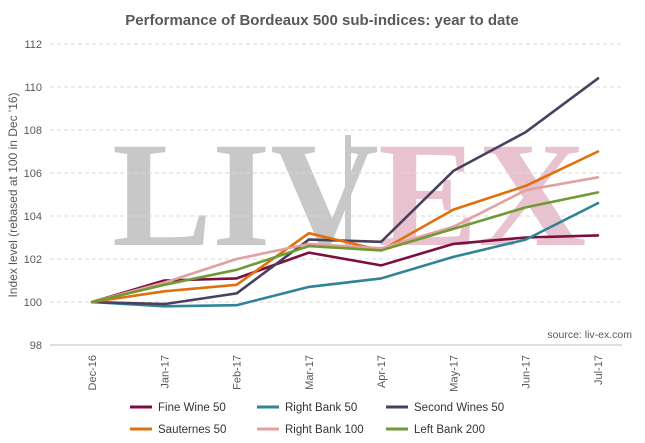  What do you see at coordinates (454, 373) in the screenshot?
I see `x-tick-label: May-17` at bounding box center [454, 373].